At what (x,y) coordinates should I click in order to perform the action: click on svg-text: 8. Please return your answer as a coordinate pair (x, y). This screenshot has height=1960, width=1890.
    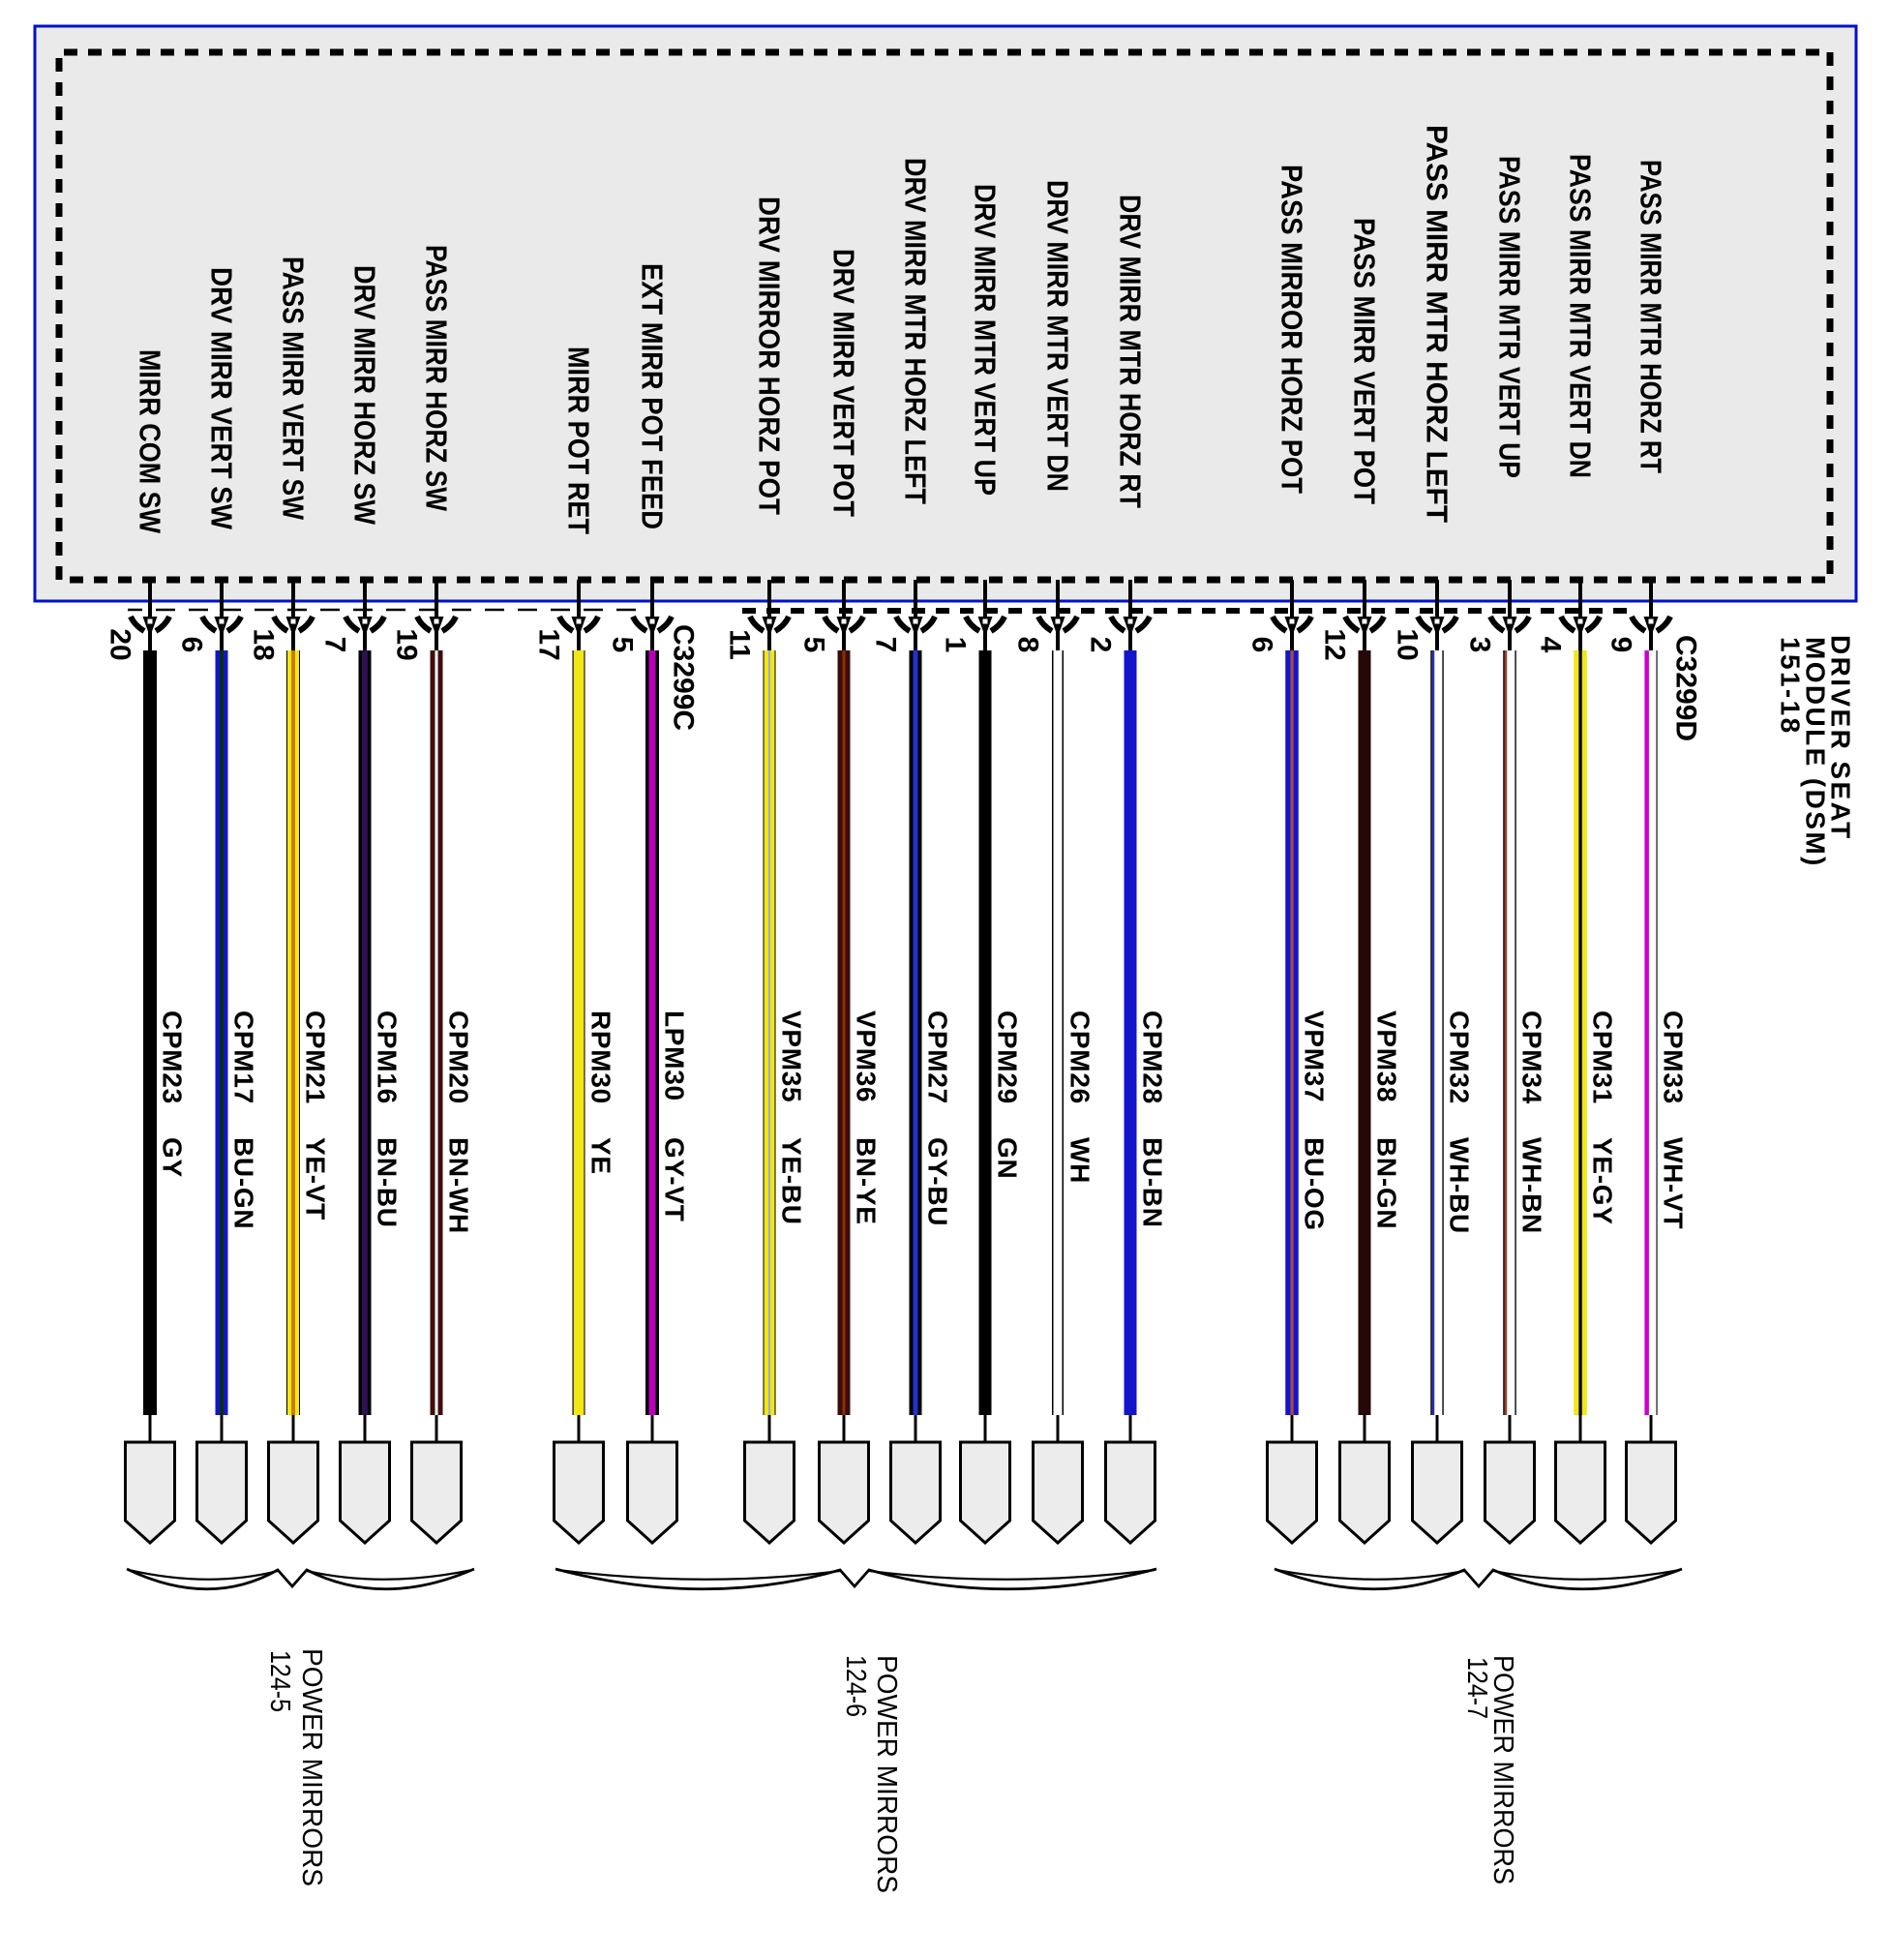
    Looking at the image, I should click on (1028, 645).